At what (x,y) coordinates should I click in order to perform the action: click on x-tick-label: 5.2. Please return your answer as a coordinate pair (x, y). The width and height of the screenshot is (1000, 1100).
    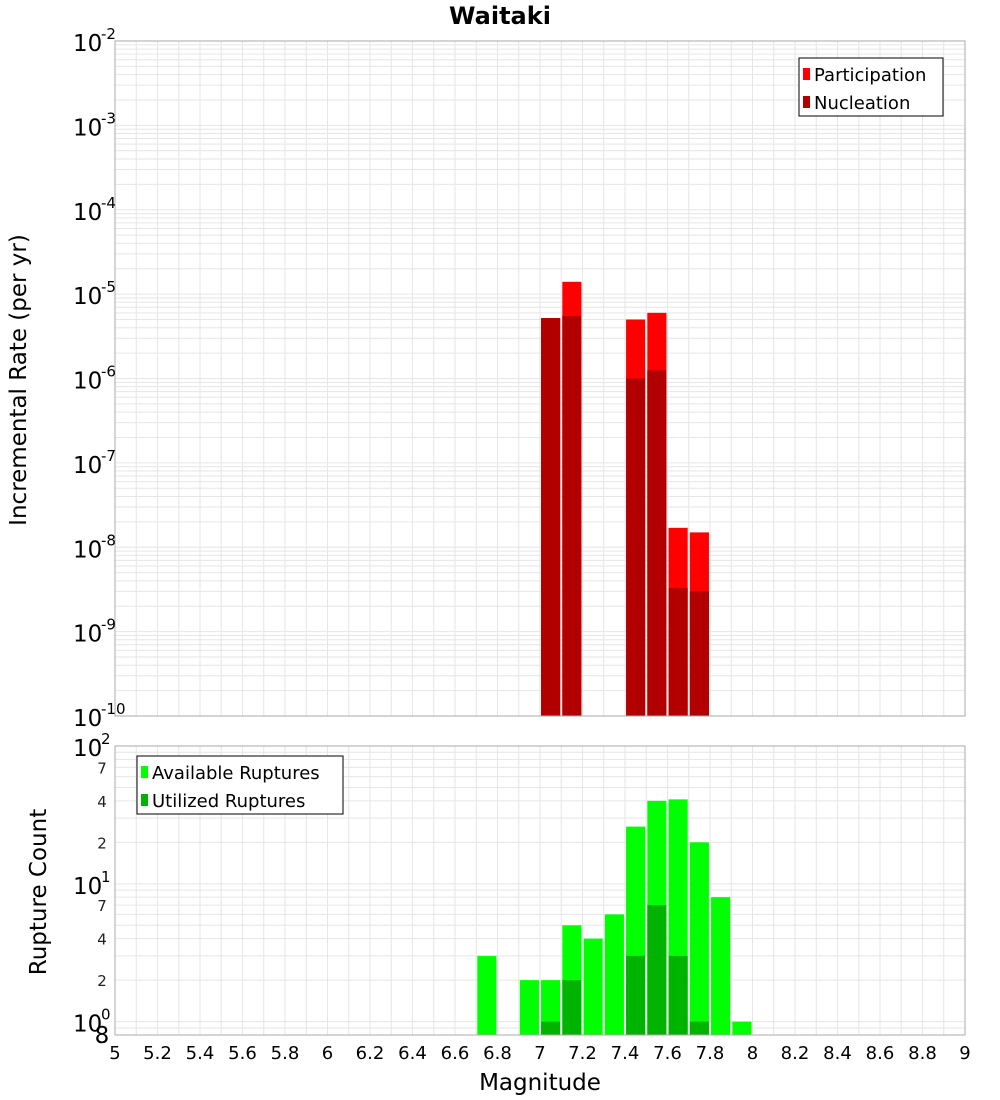
    Looking at the image, I should click on (157, 1053).